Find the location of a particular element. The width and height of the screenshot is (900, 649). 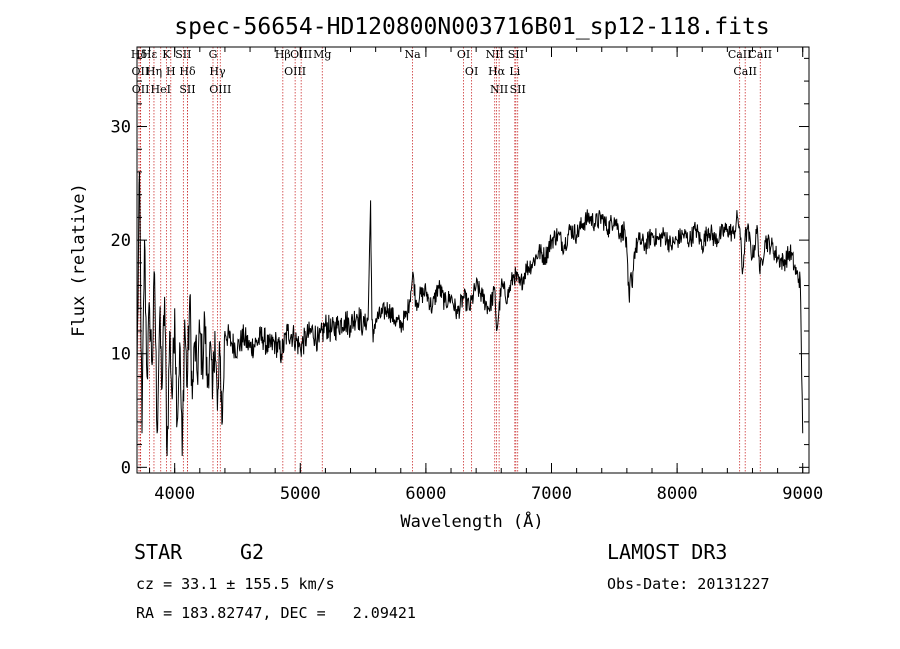

y-tick-label: 20 is located at coordinates (121, 241).